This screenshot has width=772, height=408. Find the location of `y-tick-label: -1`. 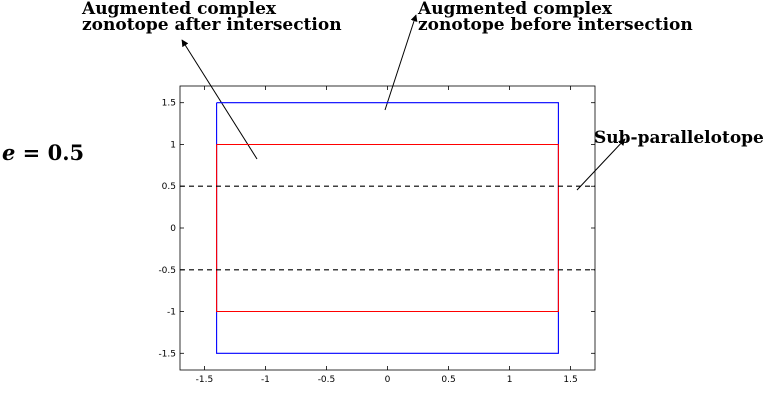

y-tick-label: -1 is located at coordinates (171, 313).